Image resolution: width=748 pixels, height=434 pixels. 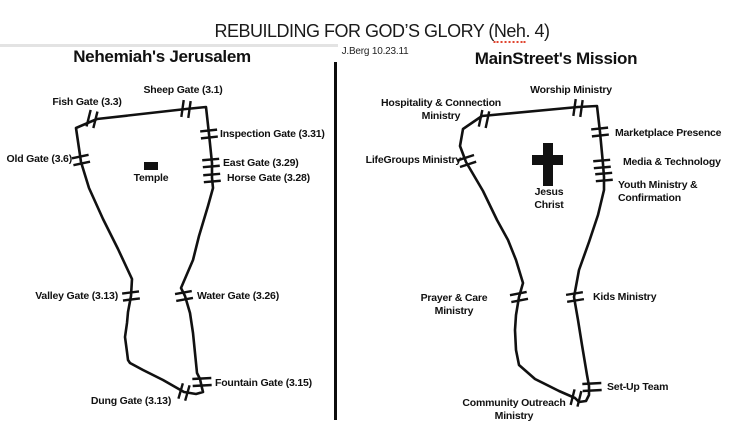 What do you see at coordinates (183, 90) in the screenshot?
I see `sheep-gate-label: Sheep Gate (3.1)` at bounding box center [183, 90].